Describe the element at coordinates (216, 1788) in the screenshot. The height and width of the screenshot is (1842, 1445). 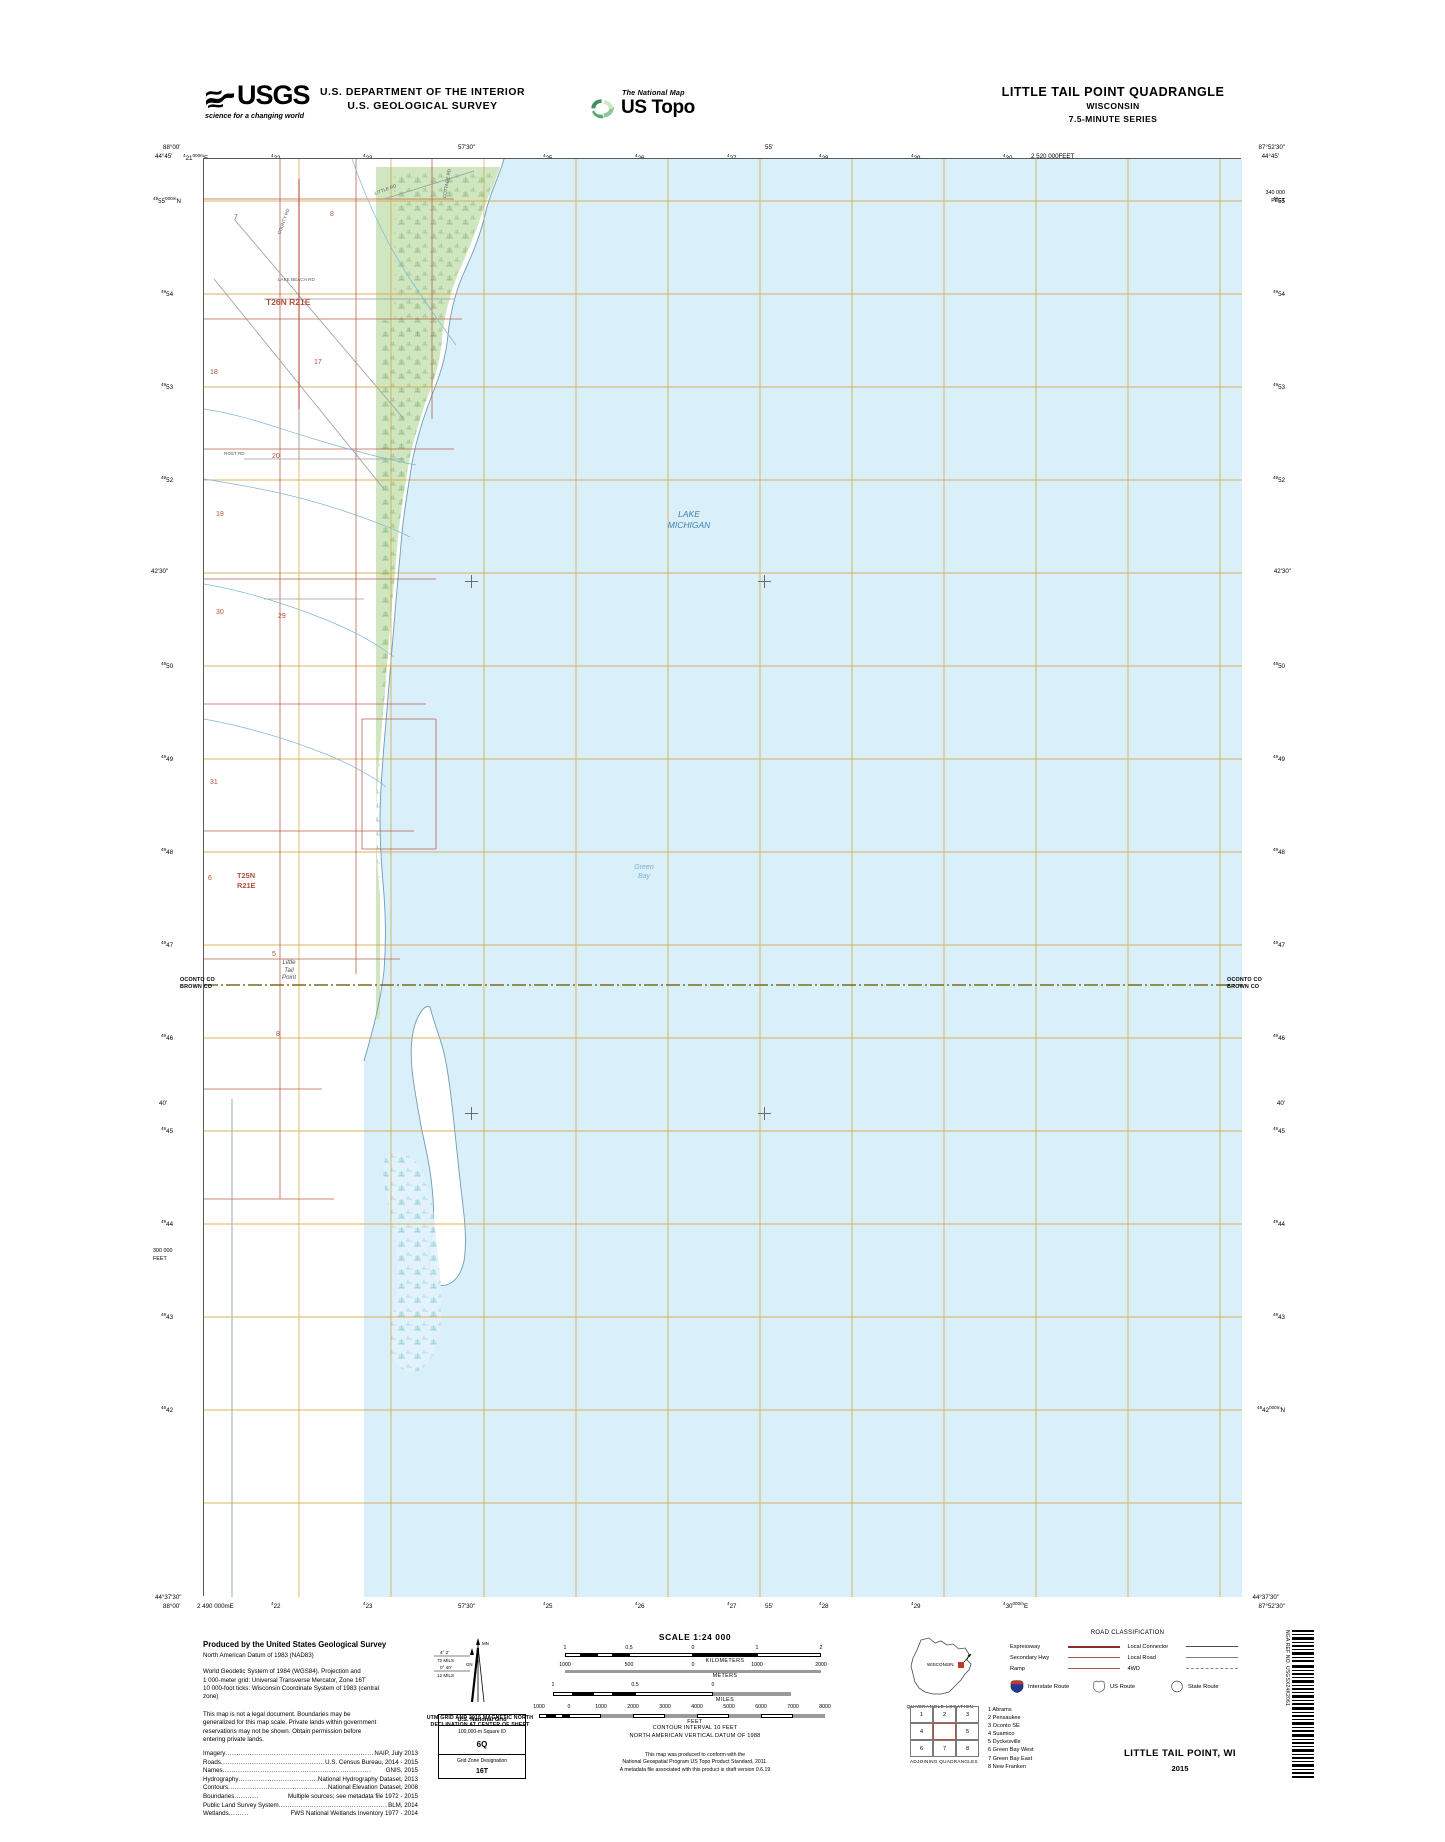
I see `source-label: Contours` at that location.